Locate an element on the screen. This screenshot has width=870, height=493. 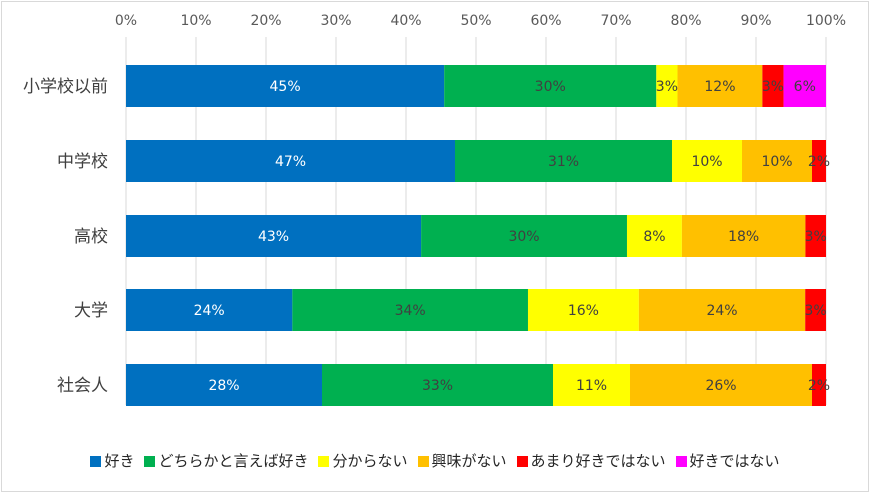
data-label: 16% is located at coordinates (583, 311).